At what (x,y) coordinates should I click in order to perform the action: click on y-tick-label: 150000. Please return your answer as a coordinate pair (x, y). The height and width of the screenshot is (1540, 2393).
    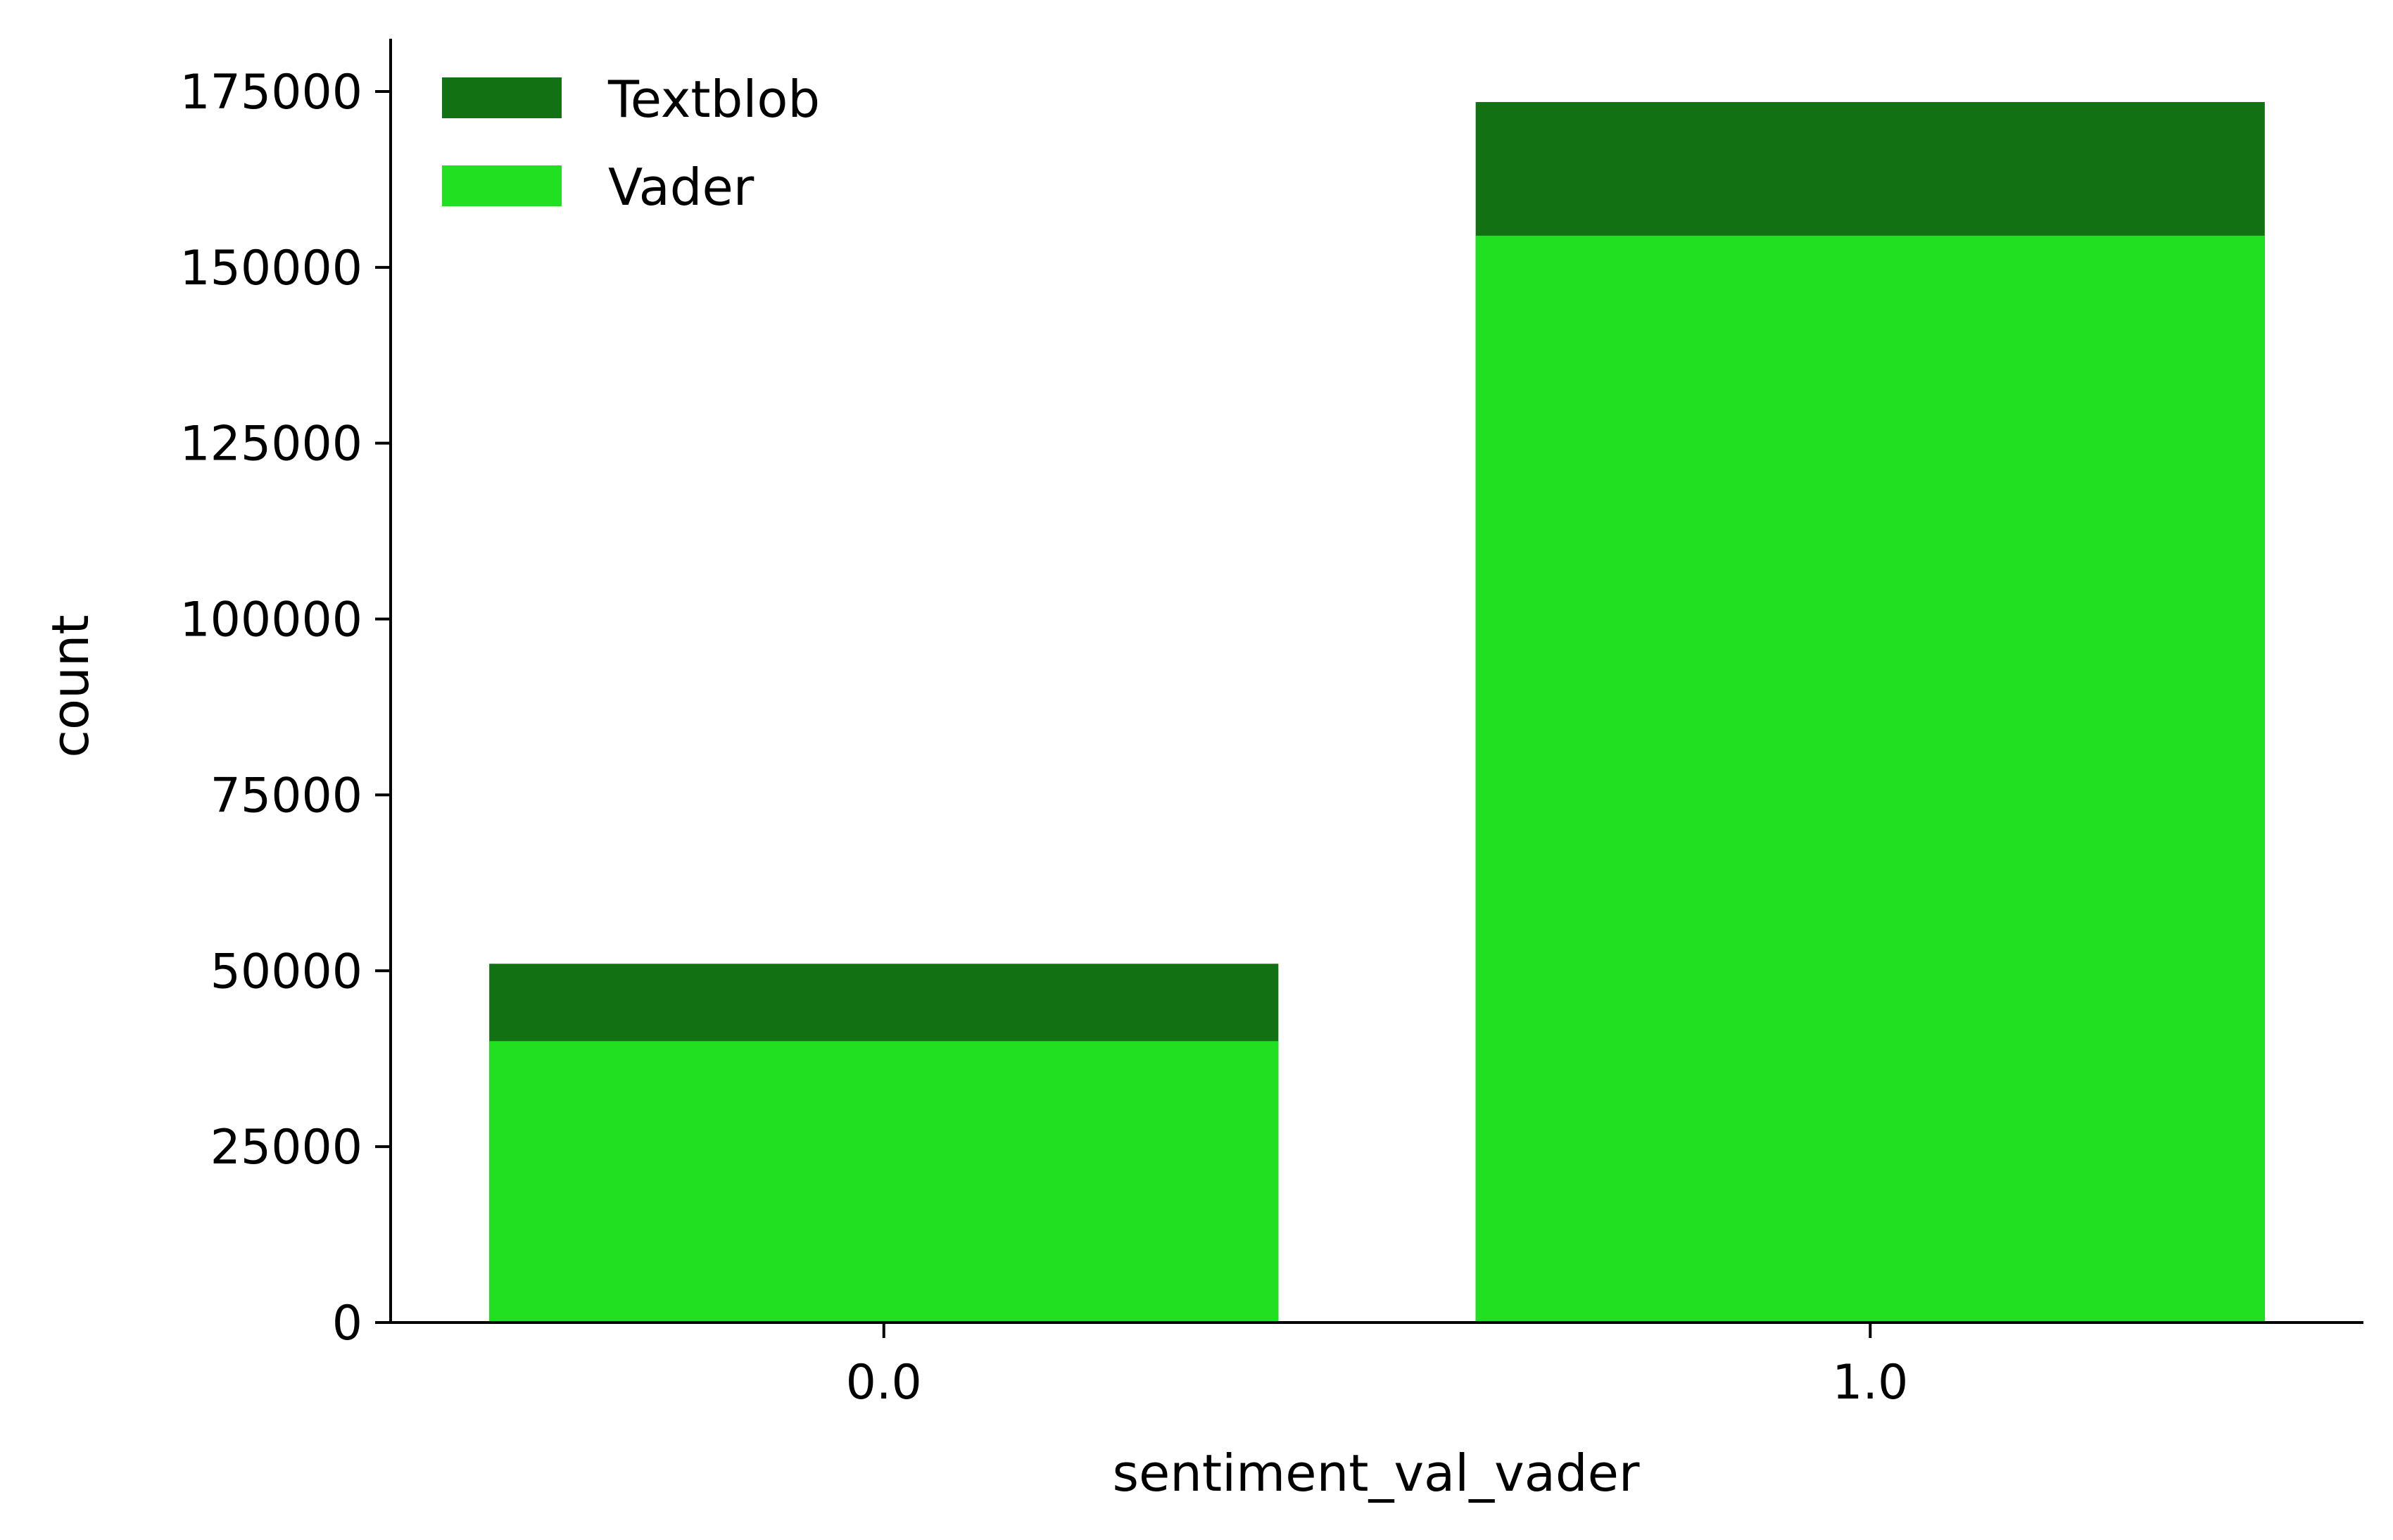
    Looking at the image, I should click on (271, 268).